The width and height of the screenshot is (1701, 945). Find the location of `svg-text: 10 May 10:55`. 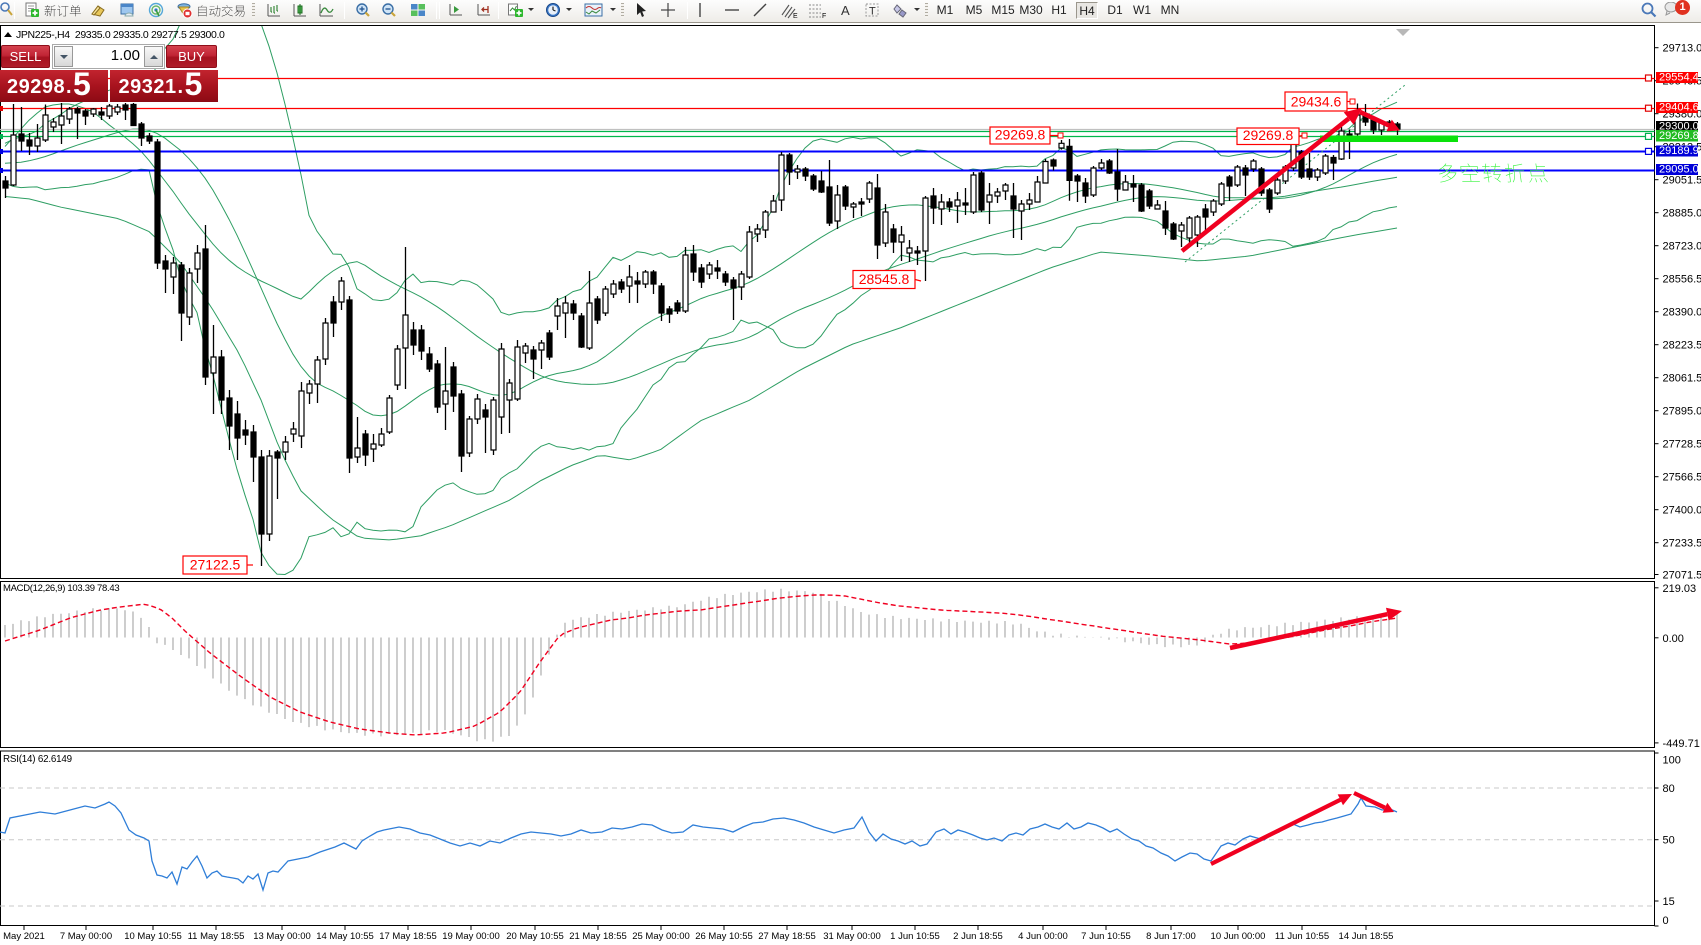

svg-text: 10 May 10:55 is located at coordinates (153, 936).